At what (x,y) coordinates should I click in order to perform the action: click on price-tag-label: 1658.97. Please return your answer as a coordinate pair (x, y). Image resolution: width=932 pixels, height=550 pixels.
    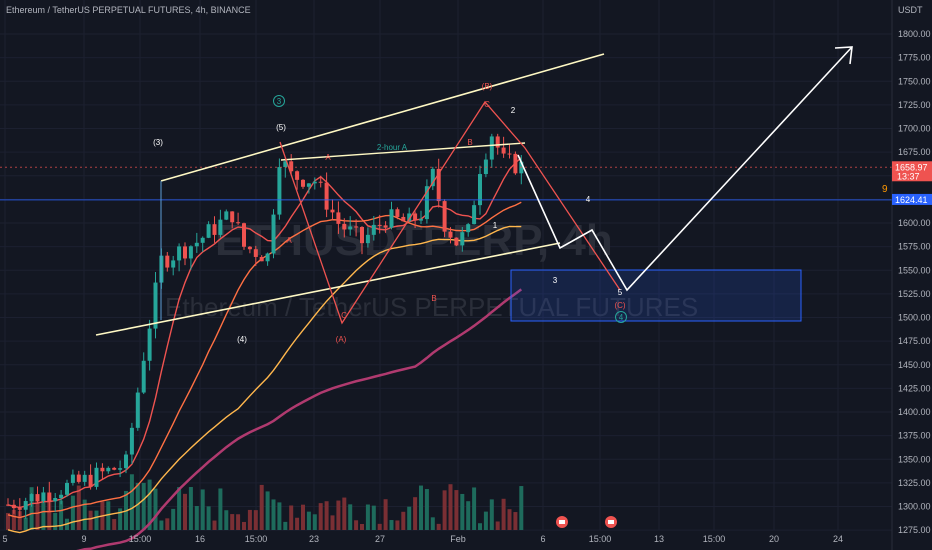
    Looking at the image, I should click on (911, 167).